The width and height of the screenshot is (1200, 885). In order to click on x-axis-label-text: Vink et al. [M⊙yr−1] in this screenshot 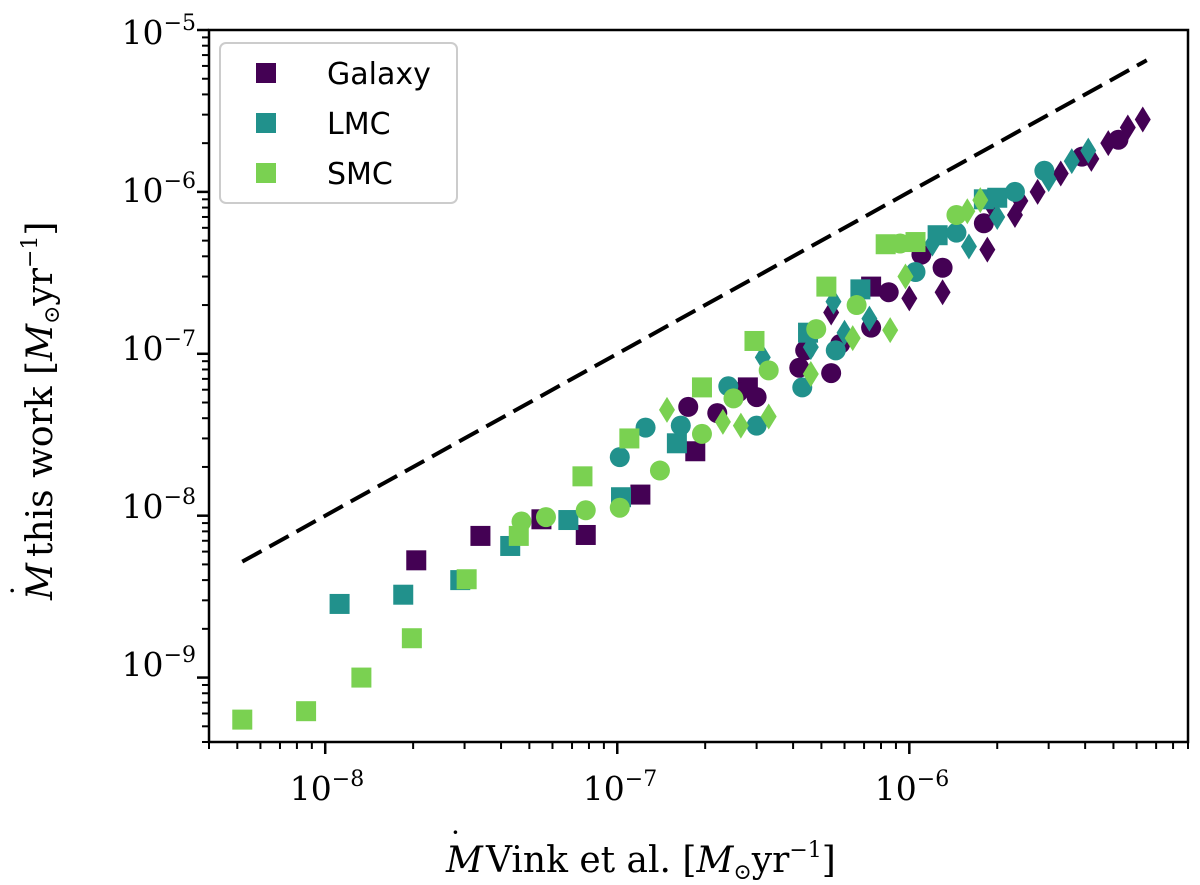, I will do `click(660, 861)`.